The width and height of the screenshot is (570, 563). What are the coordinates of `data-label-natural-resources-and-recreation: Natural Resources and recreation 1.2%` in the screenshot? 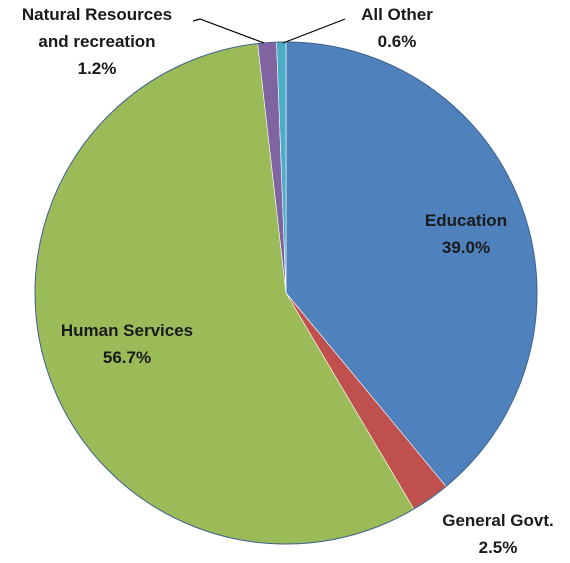 It's located at (97, 41).